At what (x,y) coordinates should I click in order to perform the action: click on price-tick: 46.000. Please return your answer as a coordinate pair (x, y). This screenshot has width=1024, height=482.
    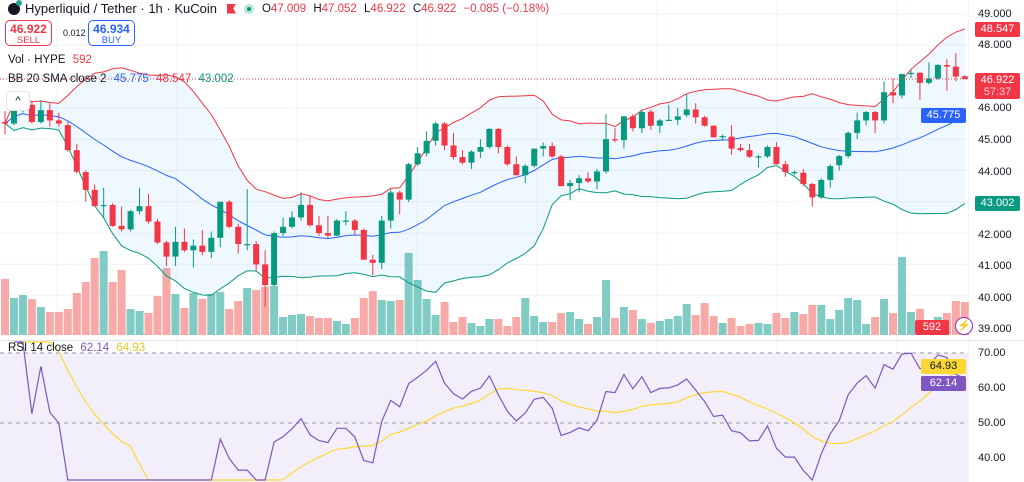
    Looking at the image, I should click on (995, 108).